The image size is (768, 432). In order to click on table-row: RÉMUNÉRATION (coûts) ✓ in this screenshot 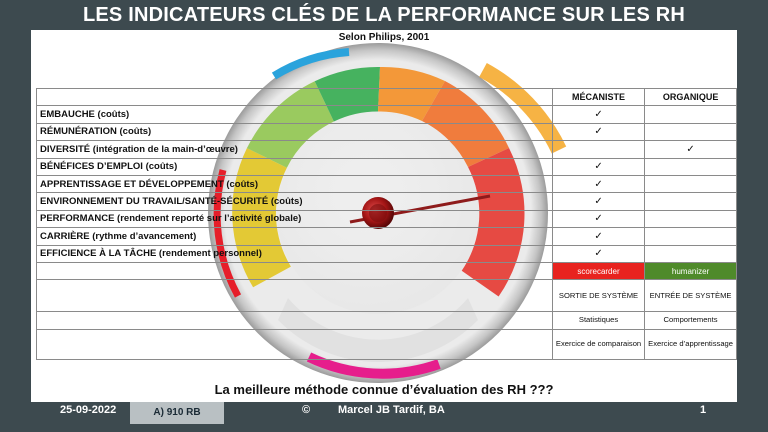, I will do `click(386, 132)`.